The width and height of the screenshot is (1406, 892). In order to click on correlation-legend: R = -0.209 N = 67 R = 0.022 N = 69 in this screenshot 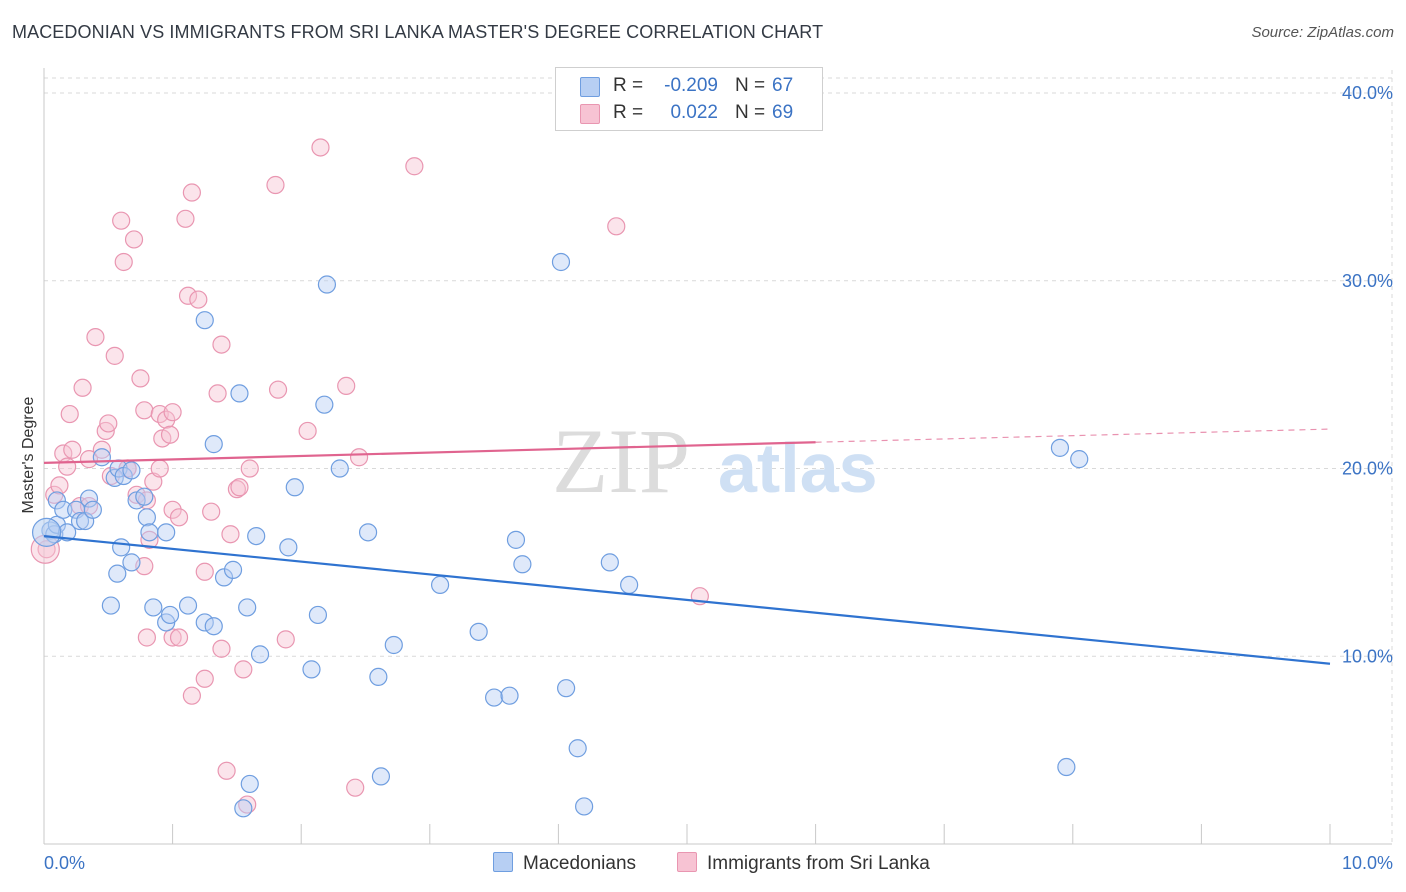, I will do `click(689, 99)`.